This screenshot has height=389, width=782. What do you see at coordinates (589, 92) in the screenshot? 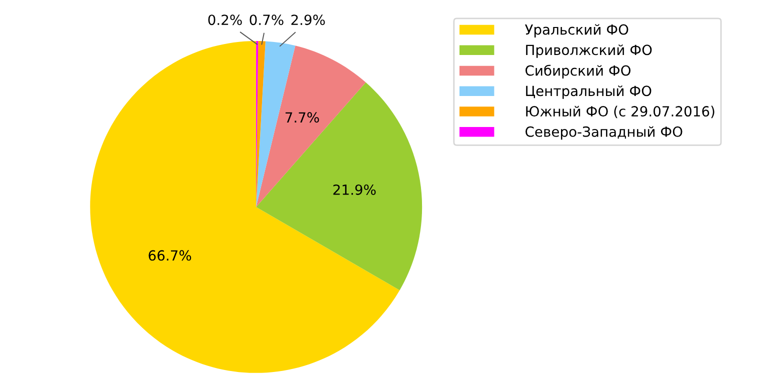
I see `legend-label: Центральный ФО` at bounding box center [589, 92].